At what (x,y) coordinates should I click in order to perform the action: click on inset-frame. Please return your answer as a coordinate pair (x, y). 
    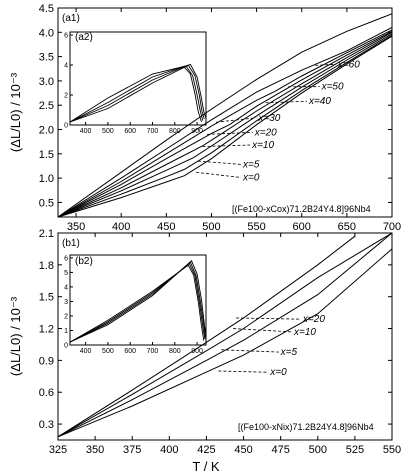
    Looking at the image, I should click on (138, 78).